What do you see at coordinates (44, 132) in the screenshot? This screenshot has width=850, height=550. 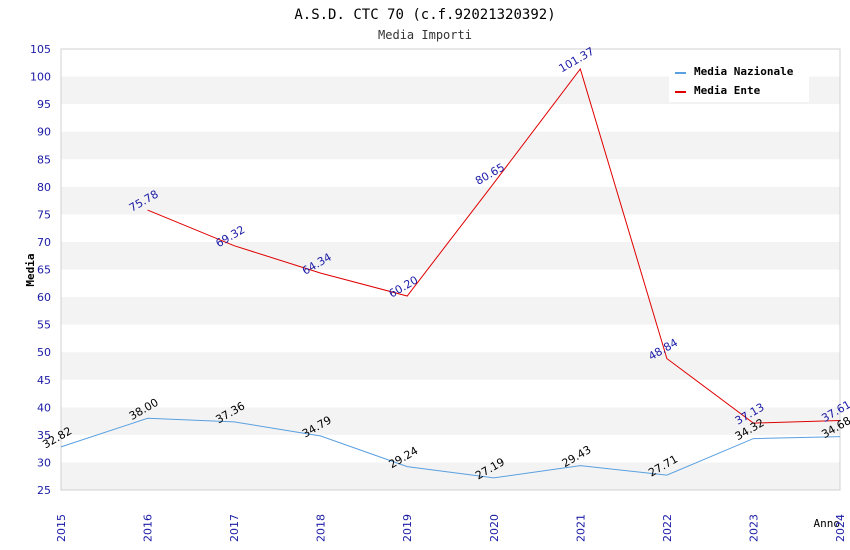 I see `y-tick-label: 90` at bounding box center [44, 132].